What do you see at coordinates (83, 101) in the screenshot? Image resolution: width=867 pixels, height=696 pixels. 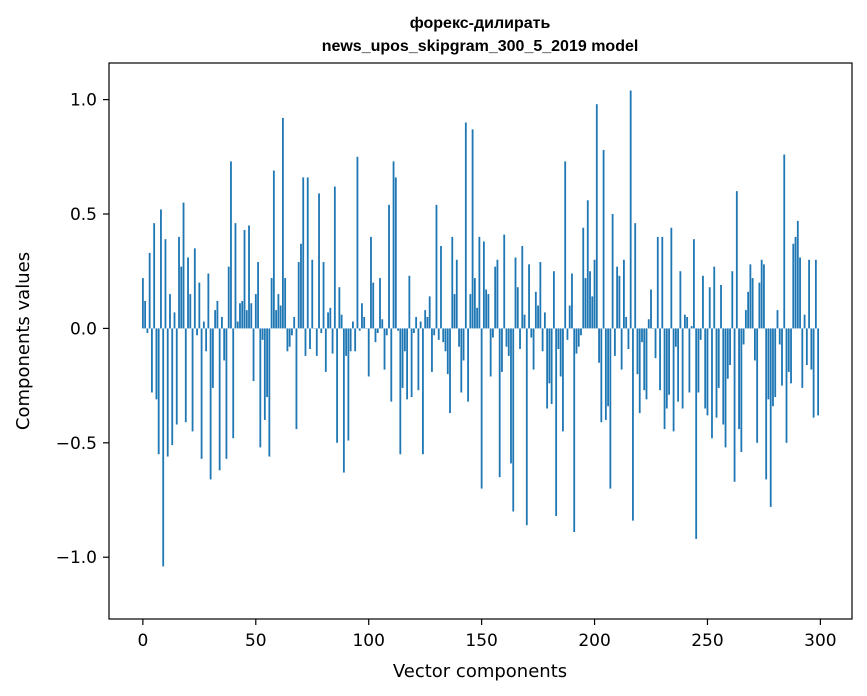 I see `y-tick-label: 1.0` at bounding box center [83, 101].